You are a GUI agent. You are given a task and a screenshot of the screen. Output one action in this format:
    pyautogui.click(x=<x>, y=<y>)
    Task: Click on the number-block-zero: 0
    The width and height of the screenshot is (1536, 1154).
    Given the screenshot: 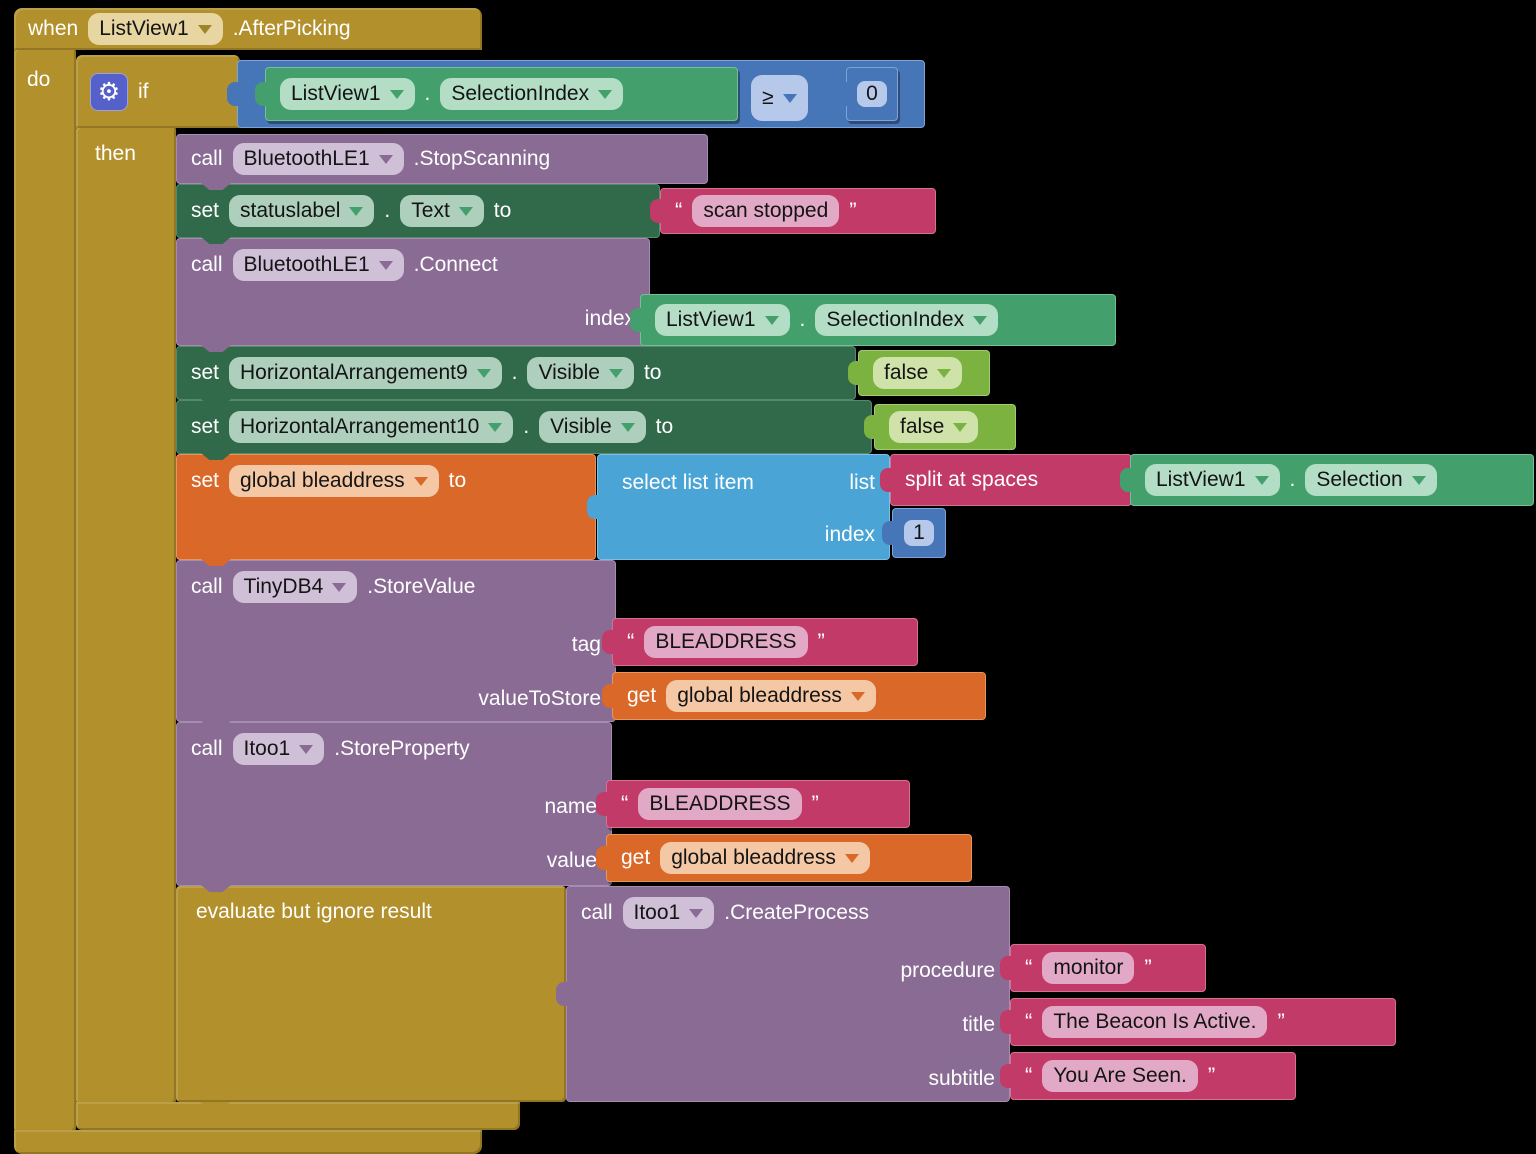 What is the action you would take?
    pyautogui.click(x=872, y=94)
    